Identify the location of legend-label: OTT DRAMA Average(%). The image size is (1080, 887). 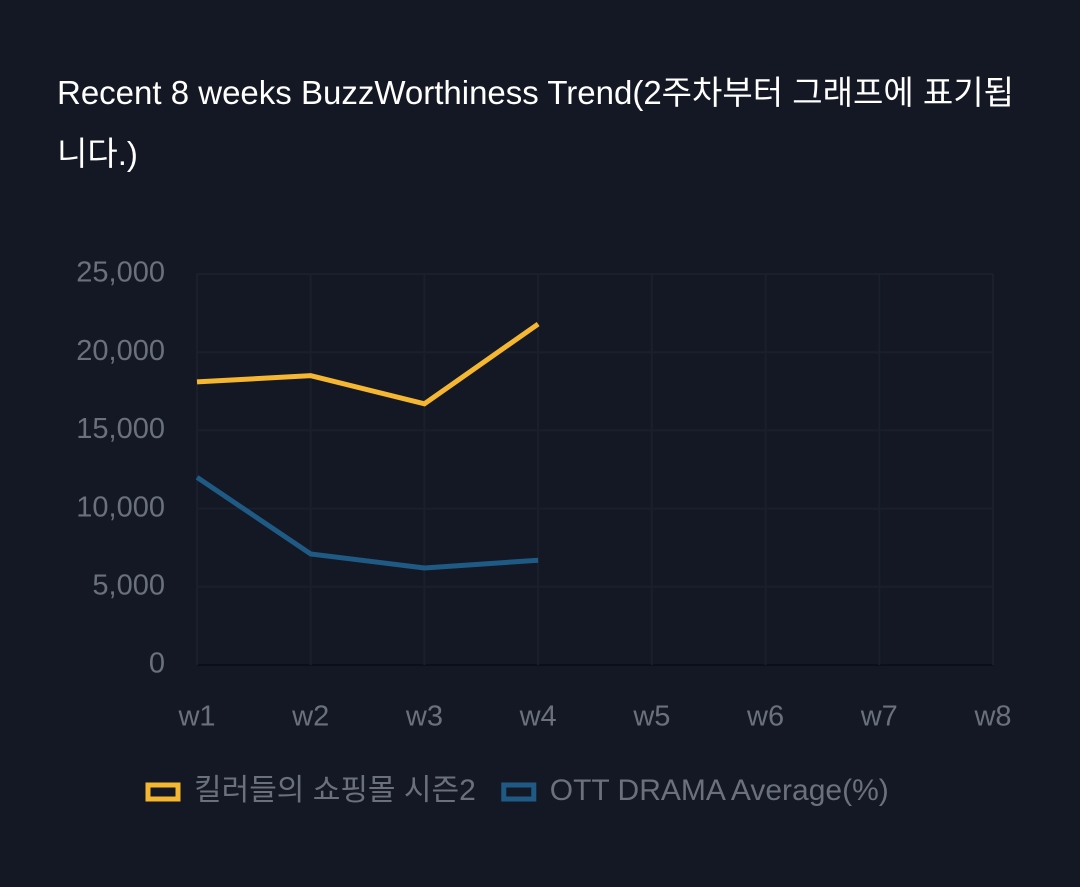
(719, 790).